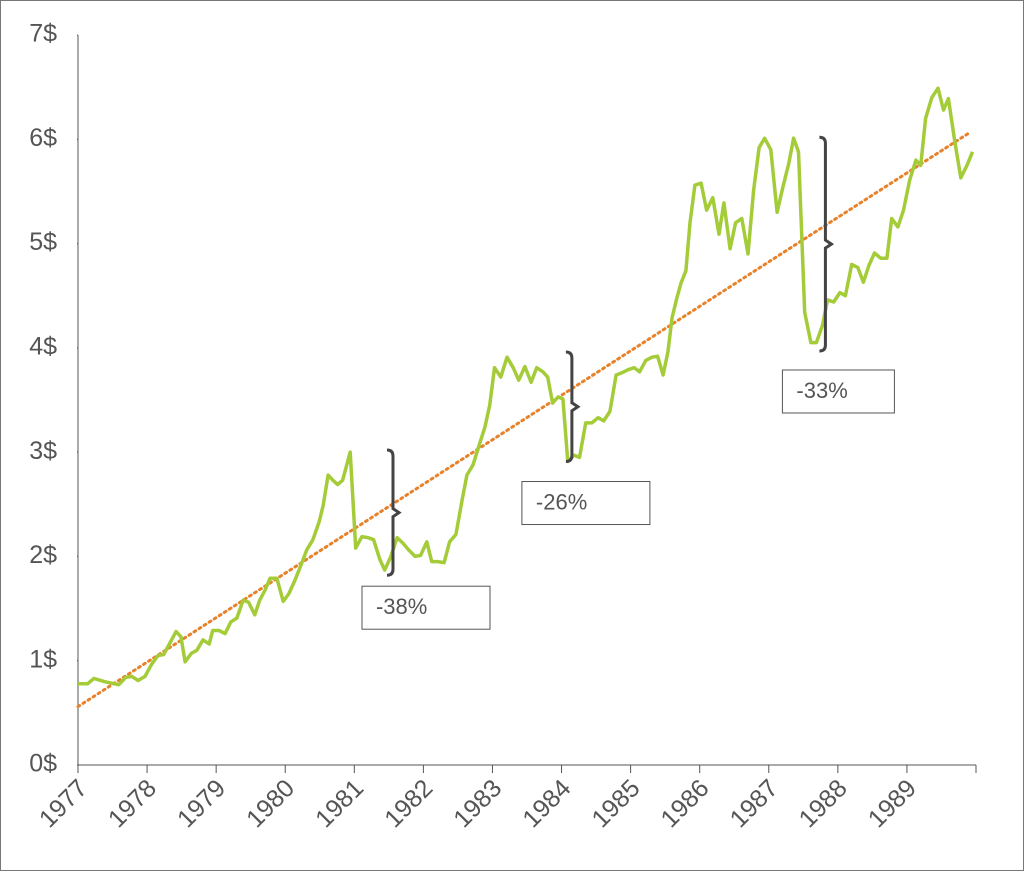 This screenshot has width=1024, height=871. Describe the element at coordinates (43, 346) in the screenshot. I see `y-tick-label: 4$` at that location.